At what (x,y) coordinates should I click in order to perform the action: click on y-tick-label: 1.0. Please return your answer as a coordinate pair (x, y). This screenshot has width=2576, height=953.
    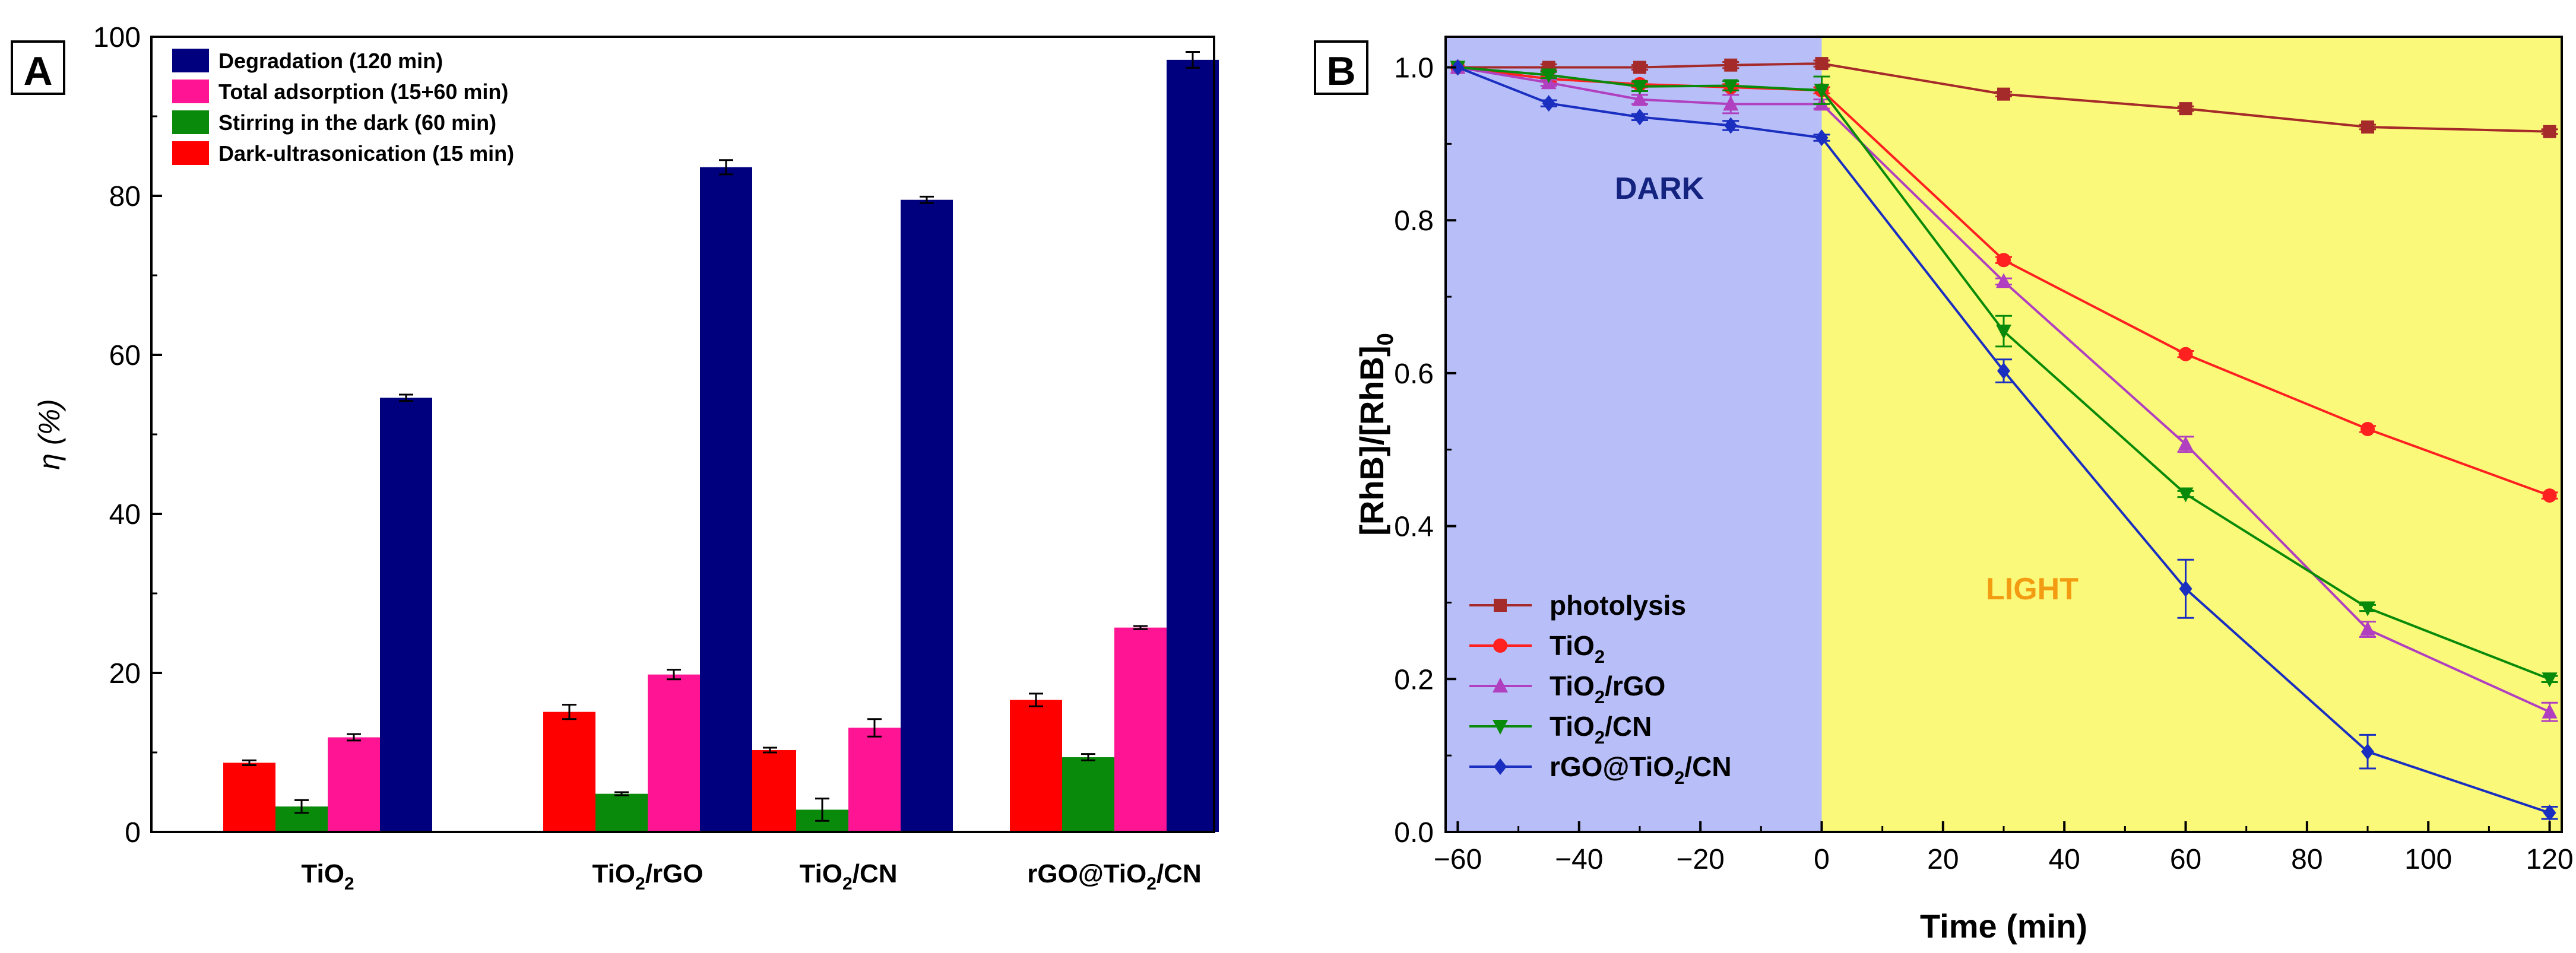
    Looking at the image, I should click on (1414, 68).